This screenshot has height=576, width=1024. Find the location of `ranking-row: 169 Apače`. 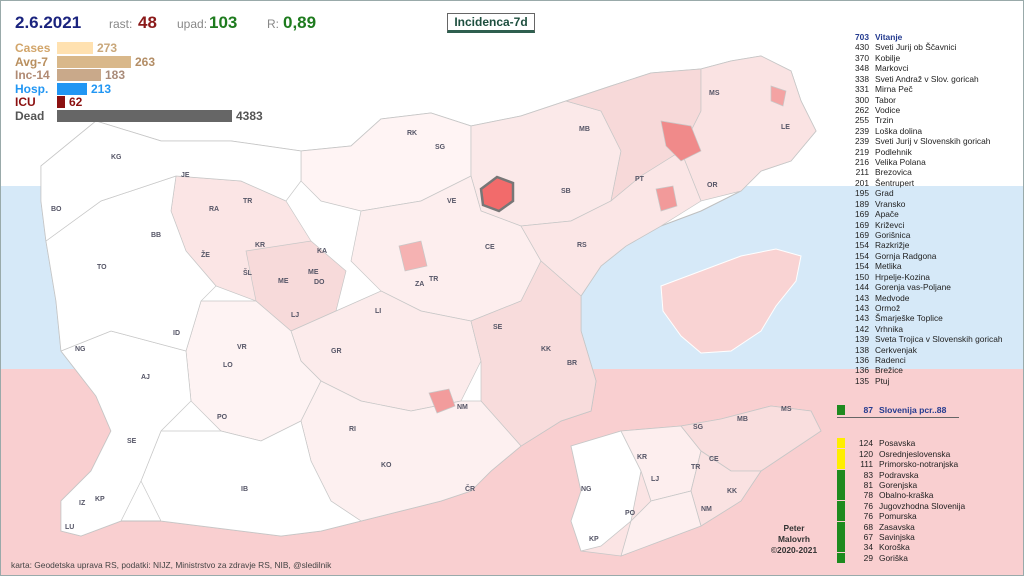

ranking-row: 169 Apače is located at coordinates (874, 214).